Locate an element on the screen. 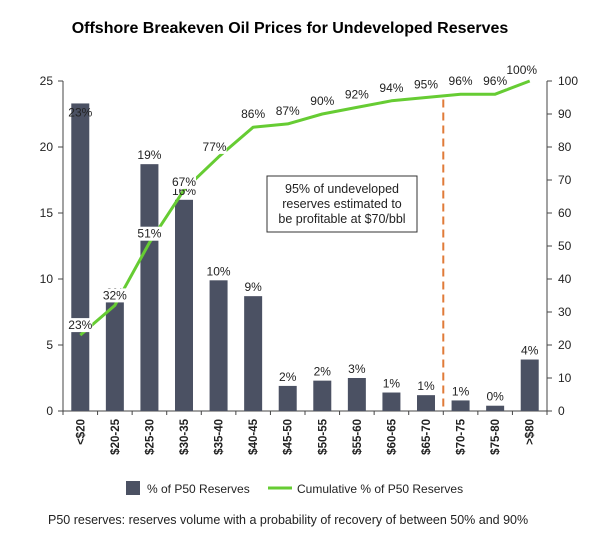 This screenshot has height=554, width=593. x-tick-label: $55-60 is located at coordinates (358, 437).